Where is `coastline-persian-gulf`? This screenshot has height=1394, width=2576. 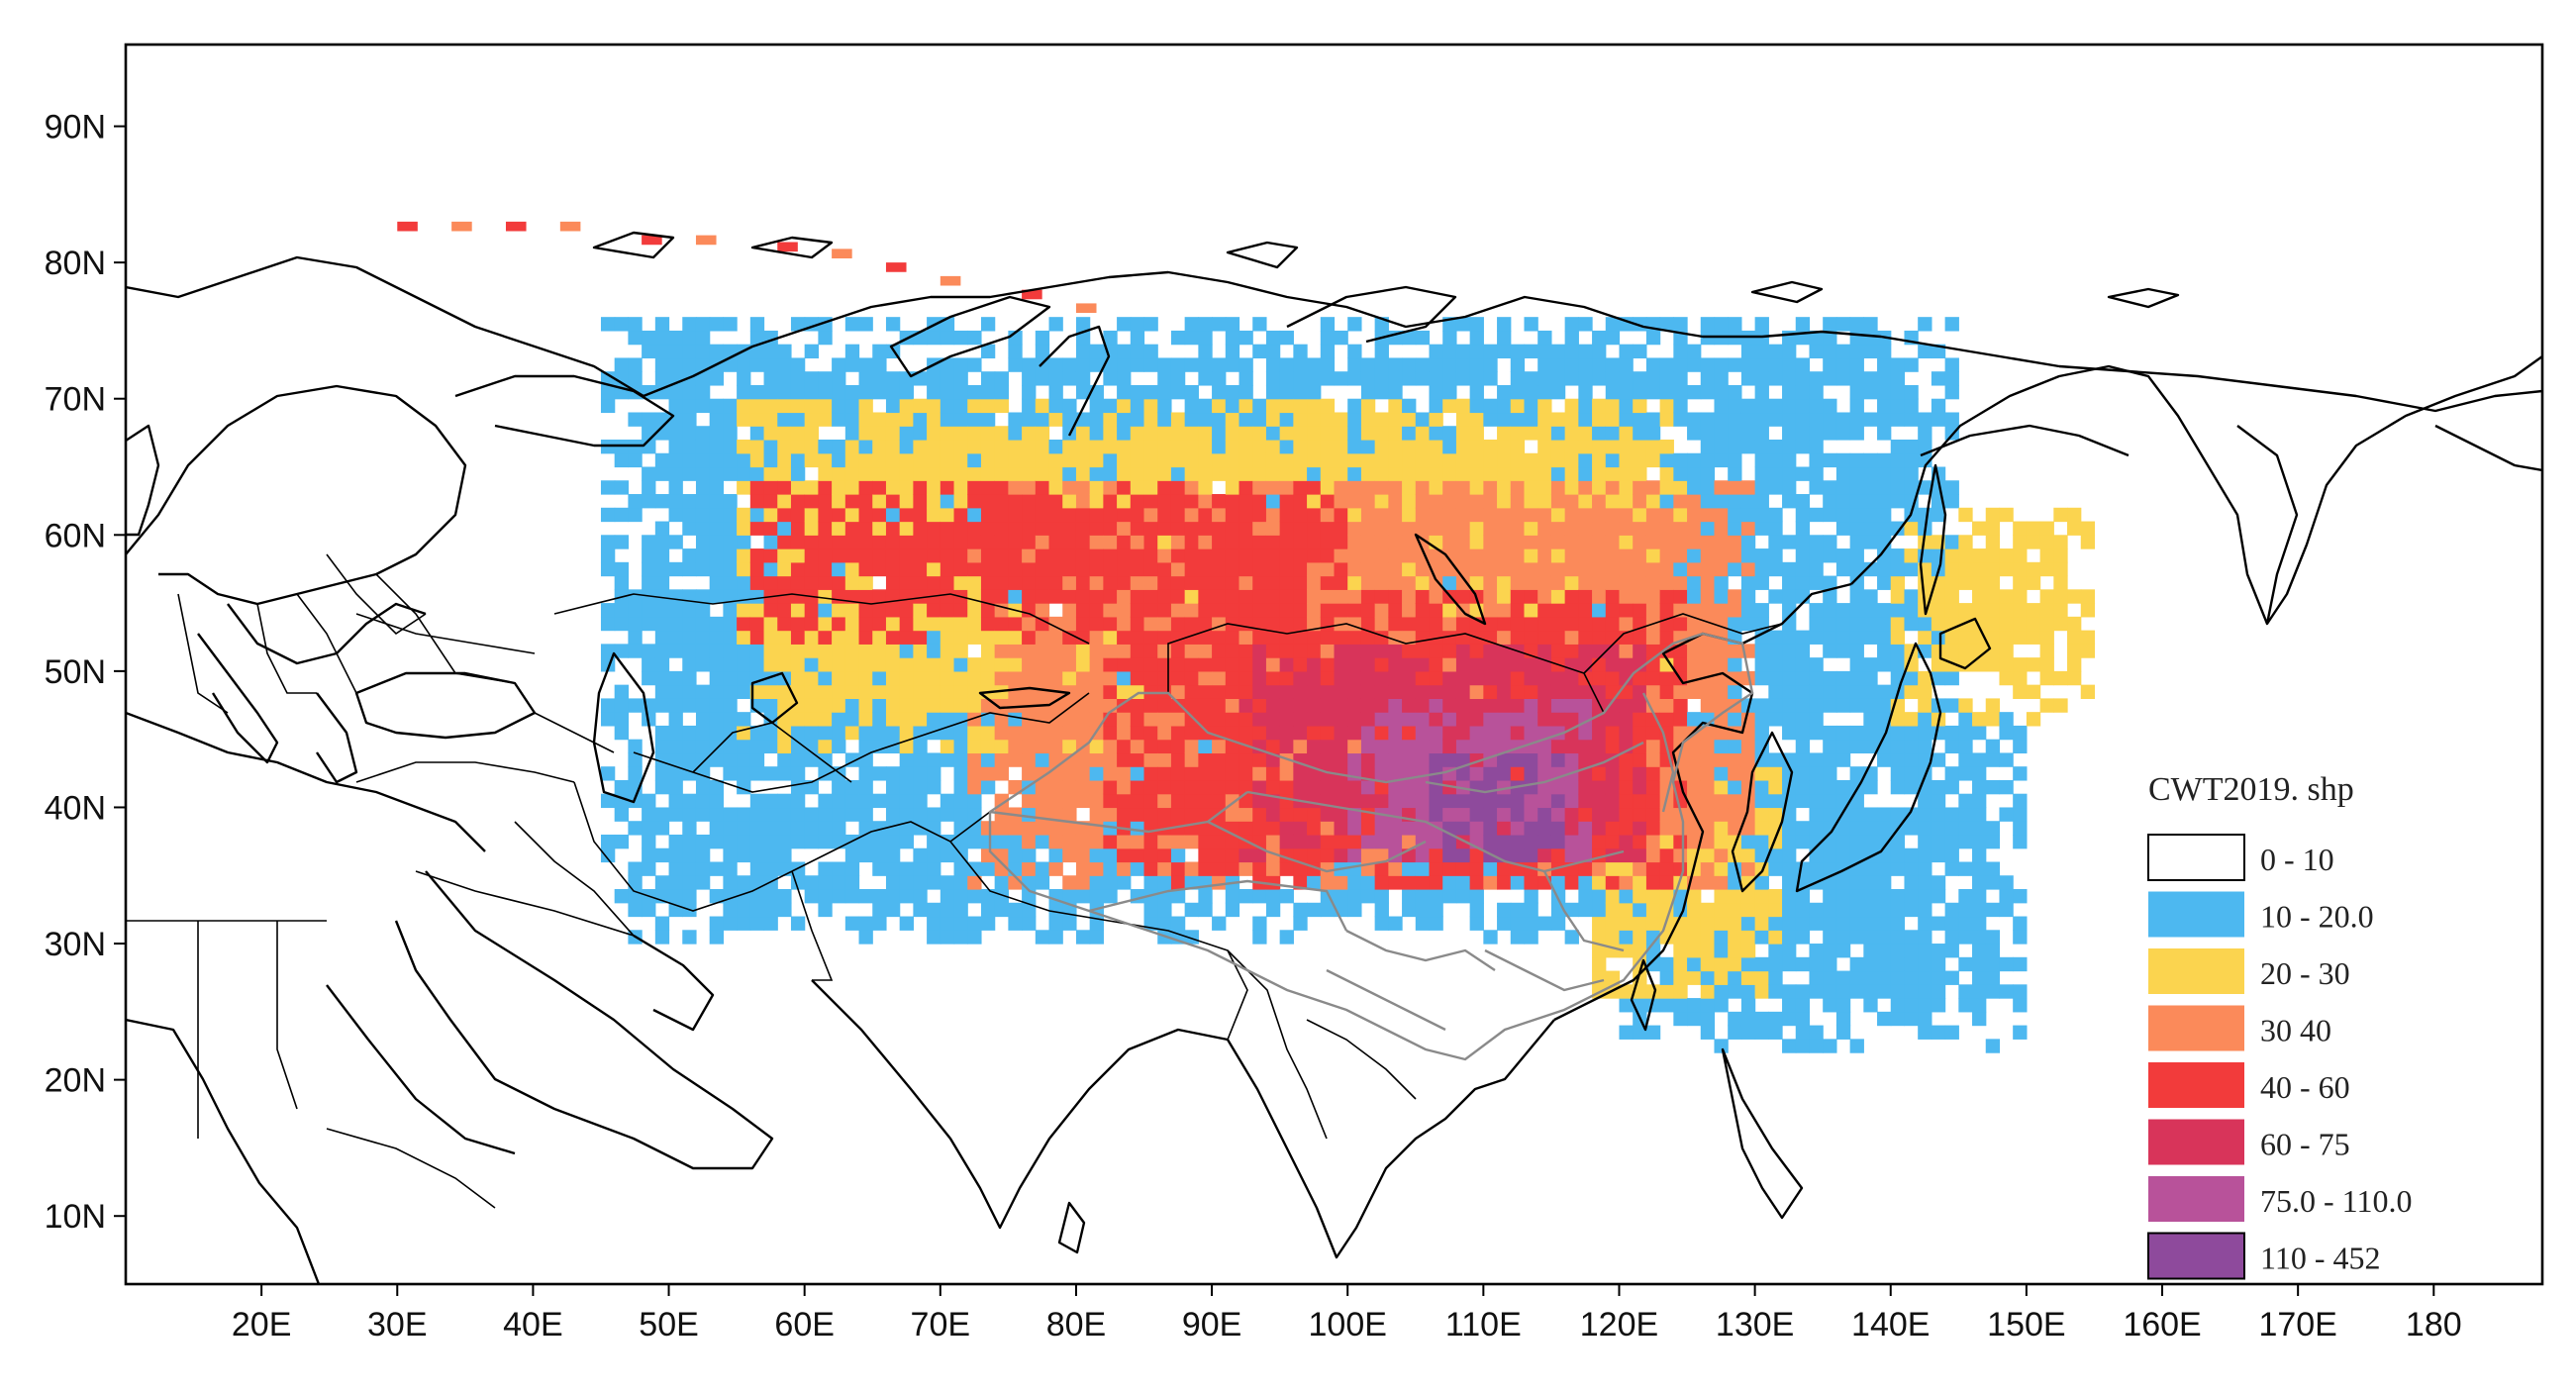
coastline-persian-gulf is located at coordinates (674, 983).